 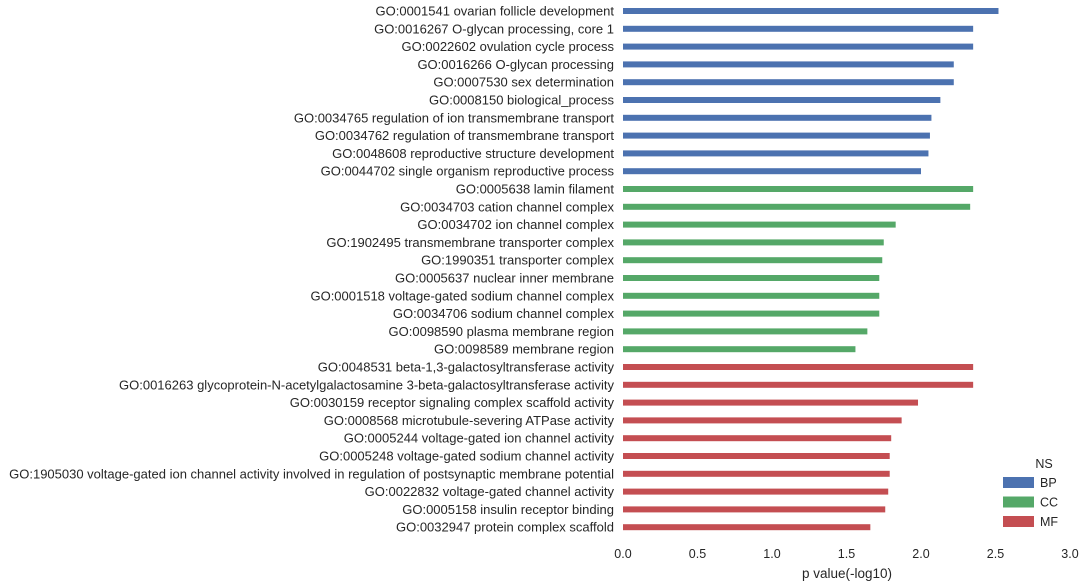 I want to click on category-label: GO:0016267 O-glycan processing, core 1, so click(x=494, y=28).